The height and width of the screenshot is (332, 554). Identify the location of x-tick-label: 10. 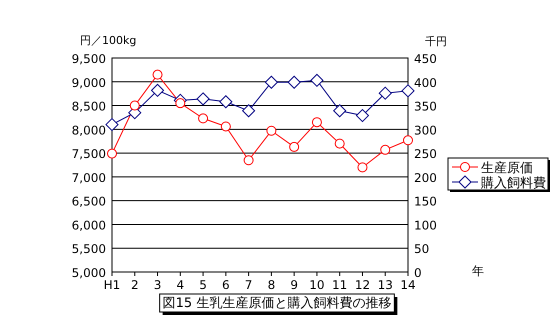
(317, 285).